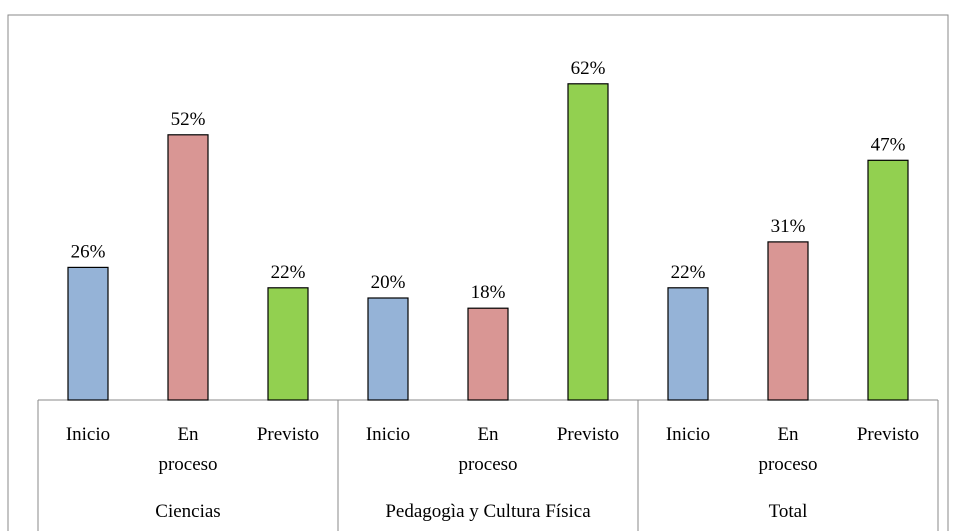 The height and width of the screenshot is (531, 955). What do you see at coordinates (788, 511) in the screenshot?
I see `group-label: Total` at bounding box center [788, 511].